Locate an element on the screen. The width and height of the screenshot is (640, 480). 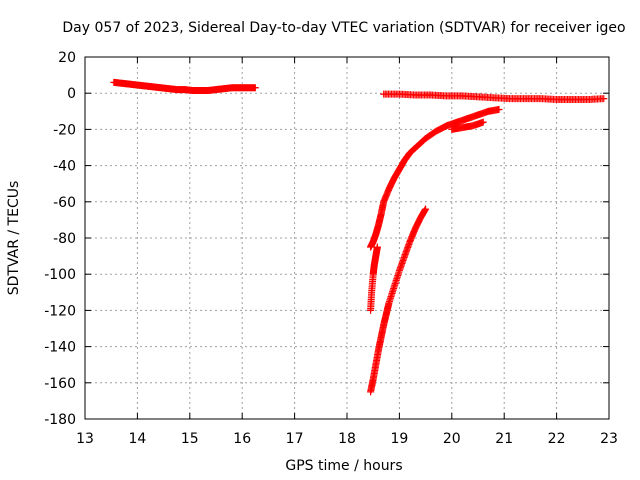
y-tick-label: -180 is located at coordinates (60, 420).